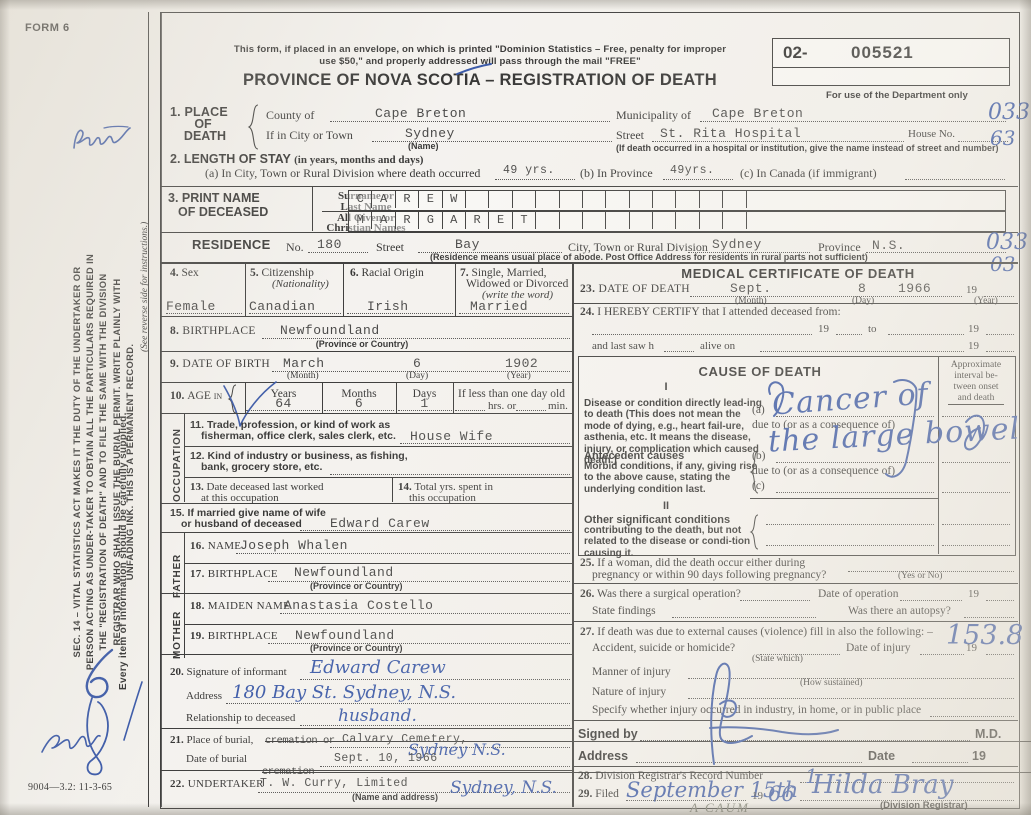  What do you see at coordinates (757, 796) in the screenshot?
I see `filed-year-prefix: 19` at bounding box center [757, 796].